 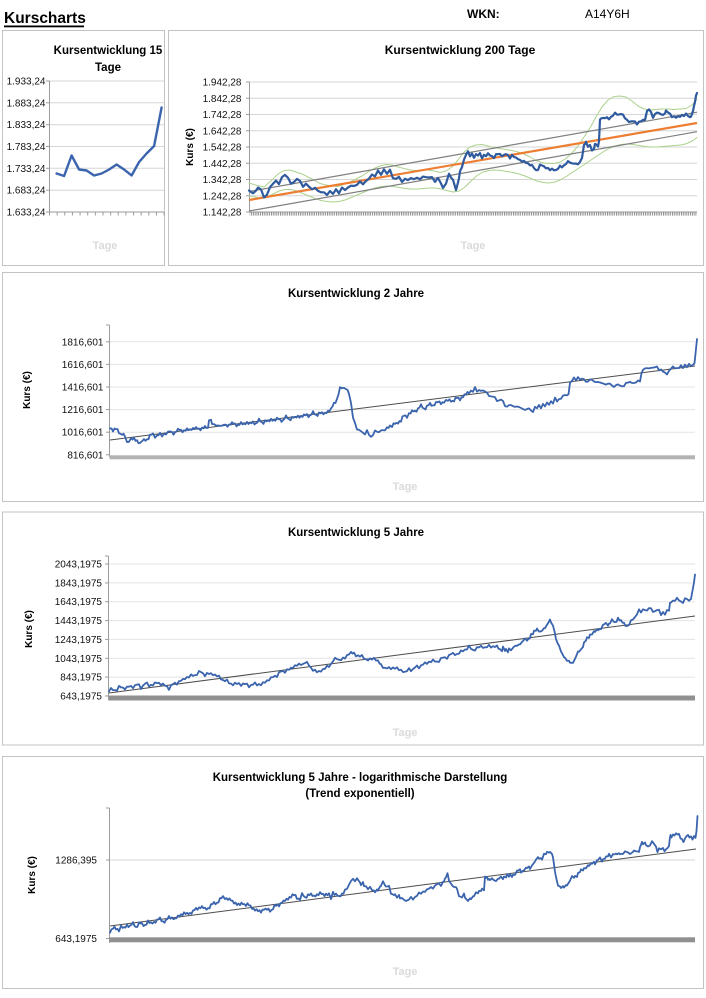 What do you see at coordinates (607, 14) in the screenshot?
I see `svg-text: A14Y6H` at bounding box center [607, 14].